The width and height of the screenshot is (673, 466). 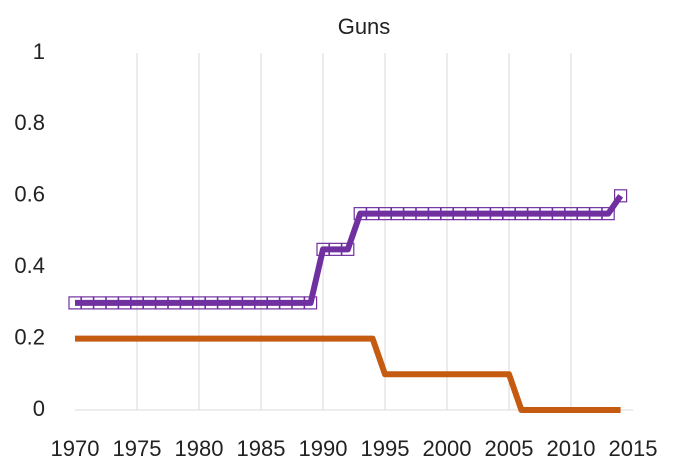 I want to click on y-tick-label: 1, so click(x=39, y=51).